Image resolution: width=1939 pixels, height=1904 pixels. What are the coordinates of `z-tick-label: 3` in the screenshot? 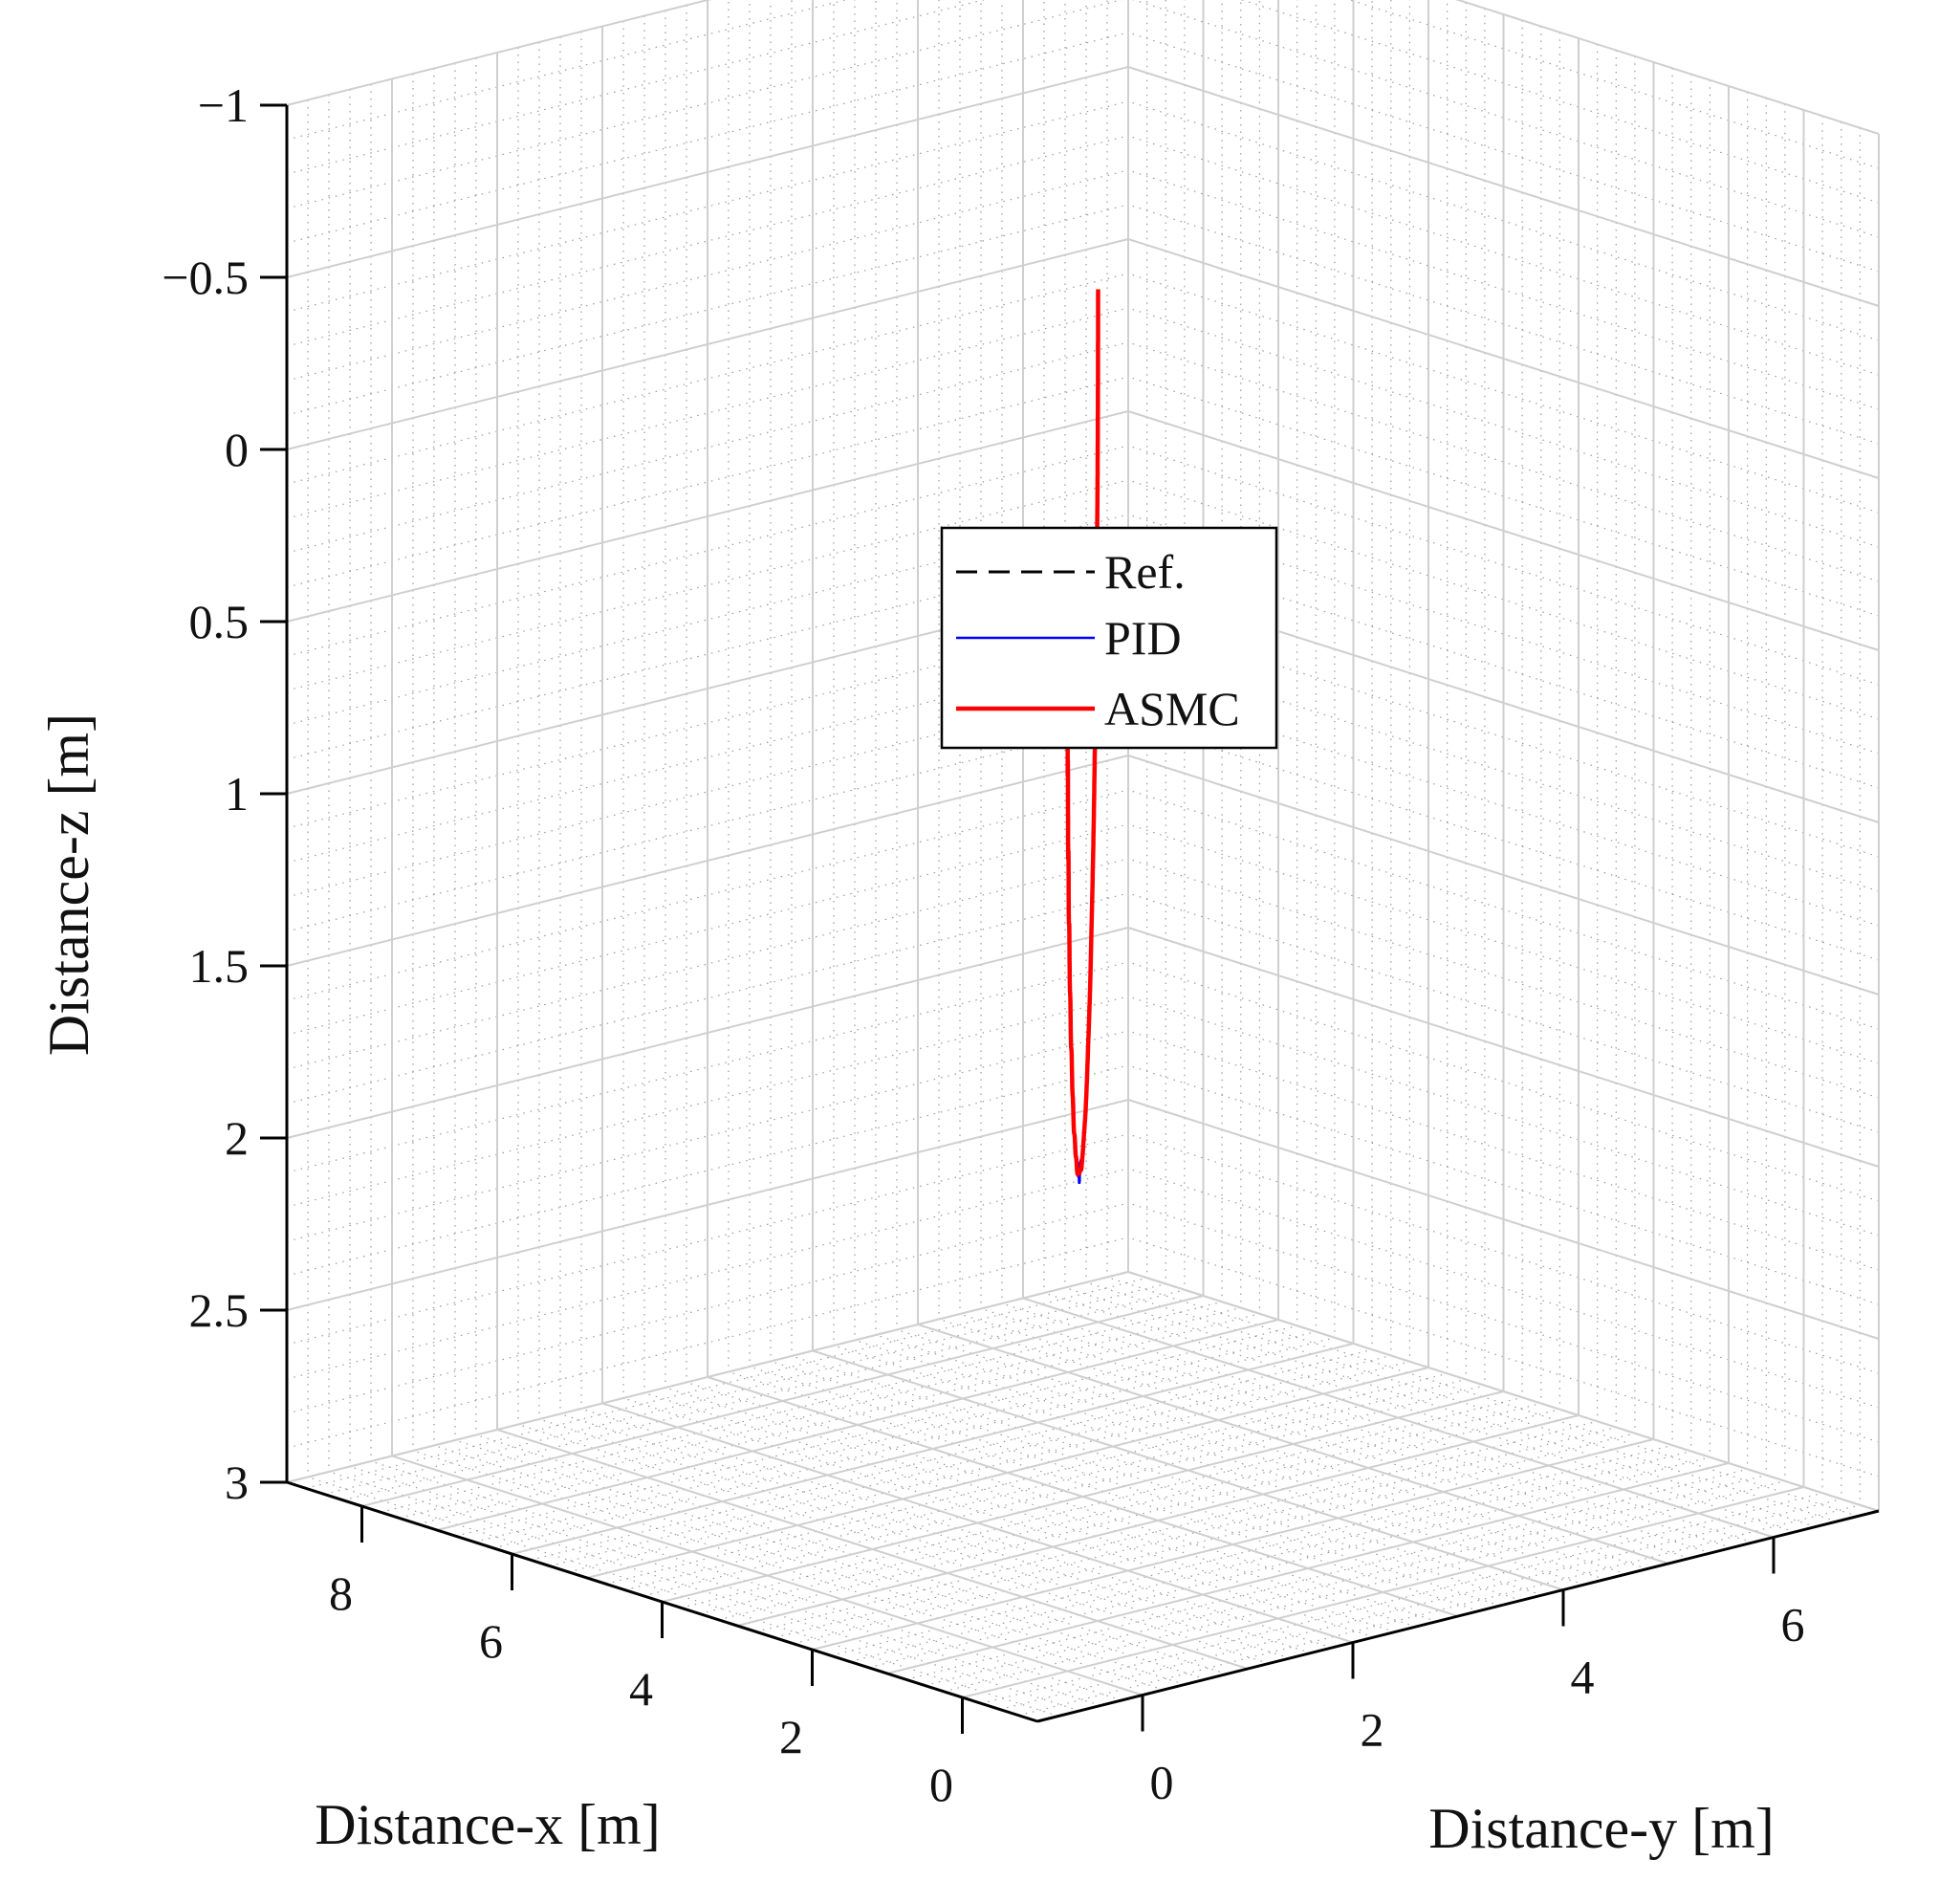 It's located at (237, 1482).